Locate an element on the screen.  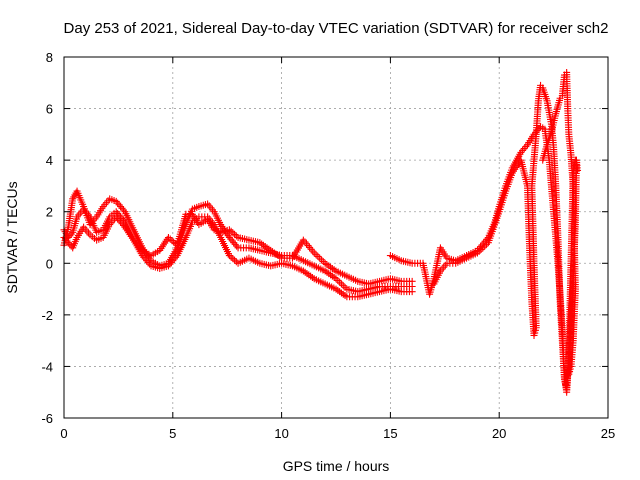
y-tick-label: -2 is located at coordinates (47, 315).